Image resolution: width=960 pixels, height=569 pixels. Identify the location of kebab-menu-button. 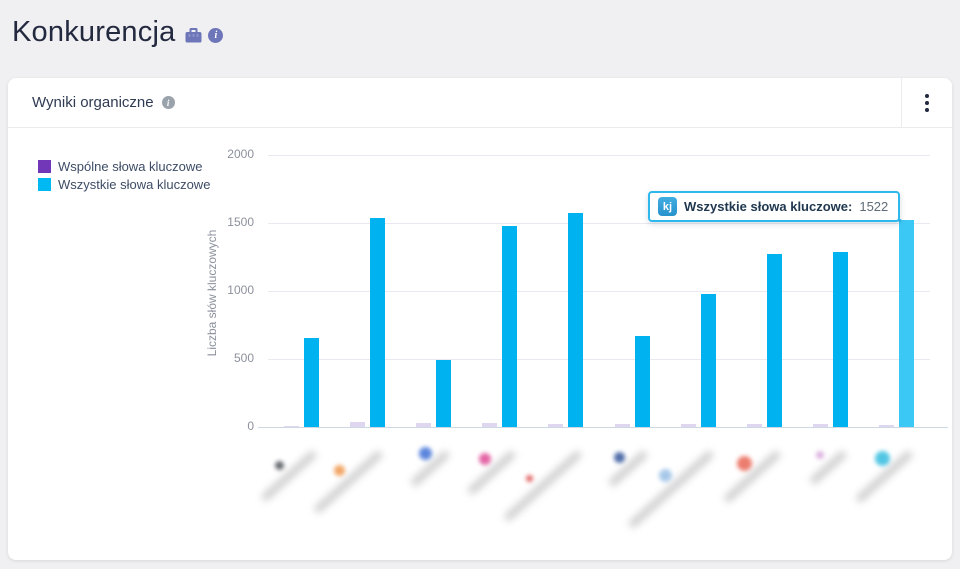
(926, 103).